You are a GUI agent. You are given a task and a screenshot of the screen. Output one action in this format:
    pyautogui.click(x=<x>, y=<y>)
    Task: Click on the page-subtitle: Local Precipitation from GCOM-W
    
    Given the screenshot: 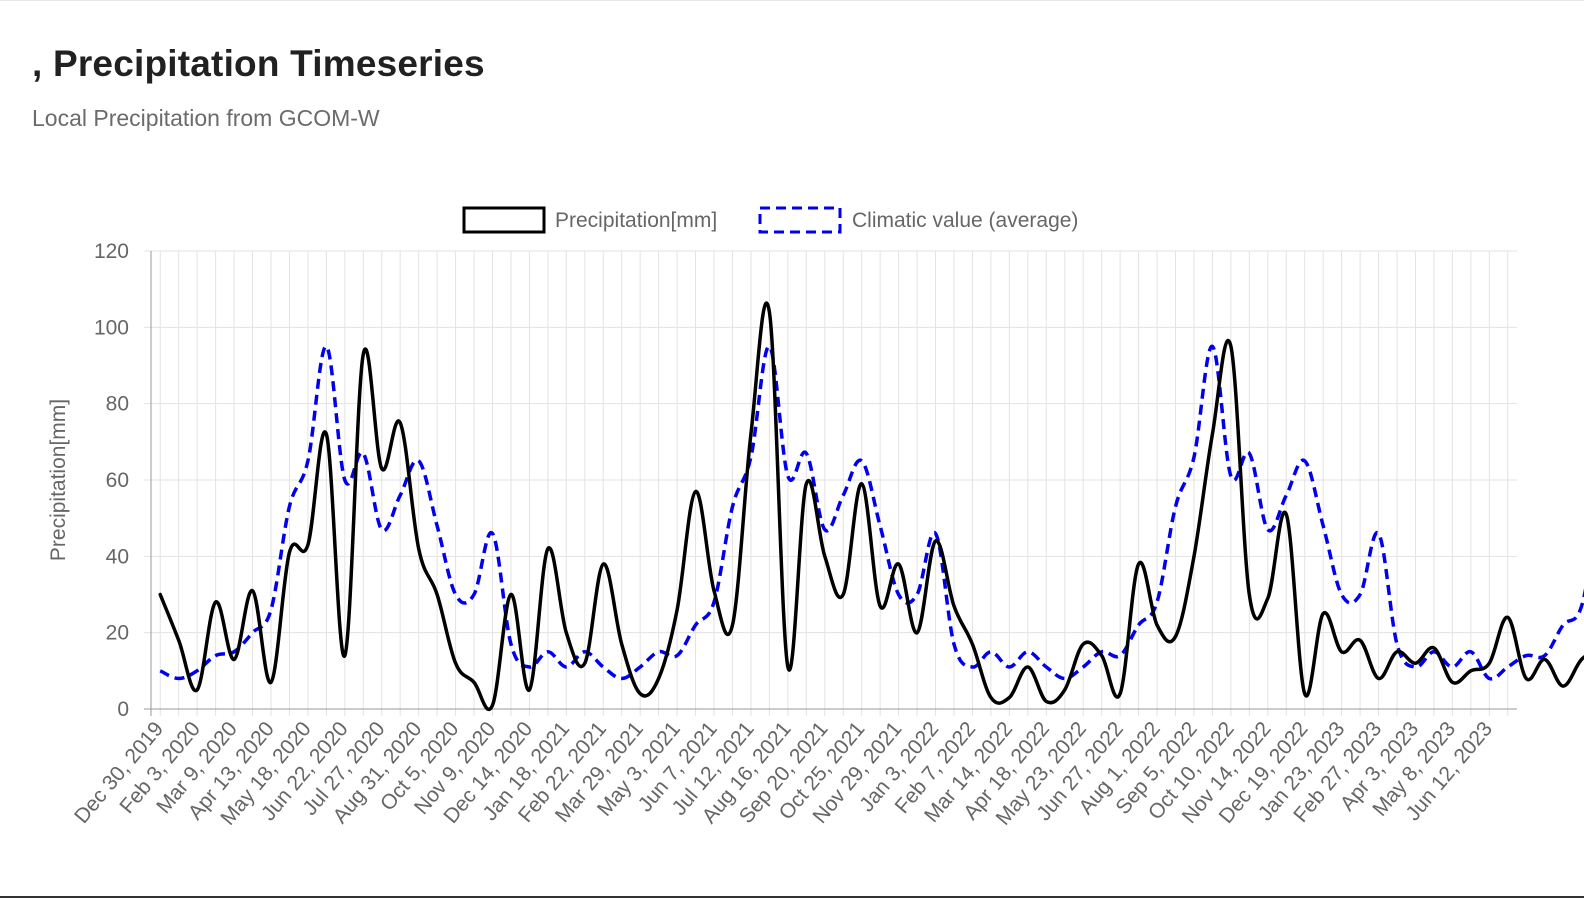 What is the action you would take?
    pyautogui.click(x=206, y=118)
    